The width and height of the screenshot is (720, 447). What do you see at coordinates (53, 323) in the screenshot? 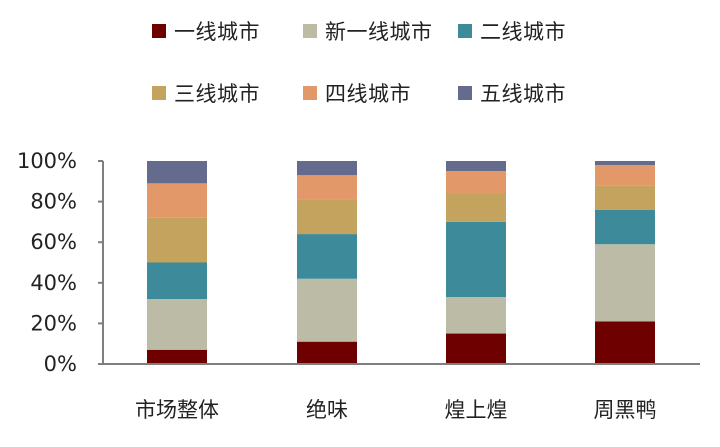
I see `y-tick-label: 20%` at bounding box center [53, 323].